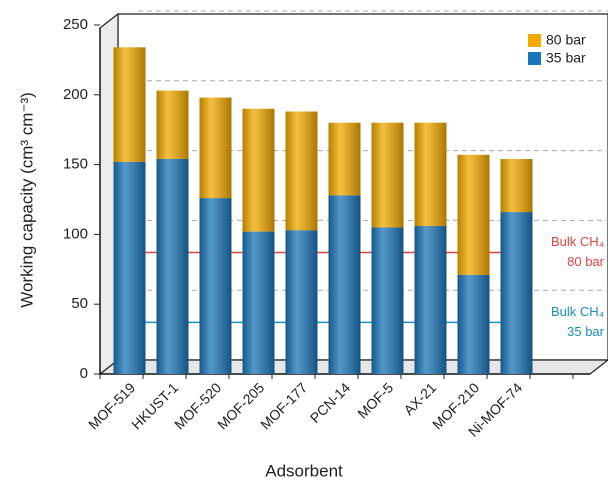 The width and height of the screenshot is (608, 488). I want to click on legend-label: 35 bar, so click(566, 58).